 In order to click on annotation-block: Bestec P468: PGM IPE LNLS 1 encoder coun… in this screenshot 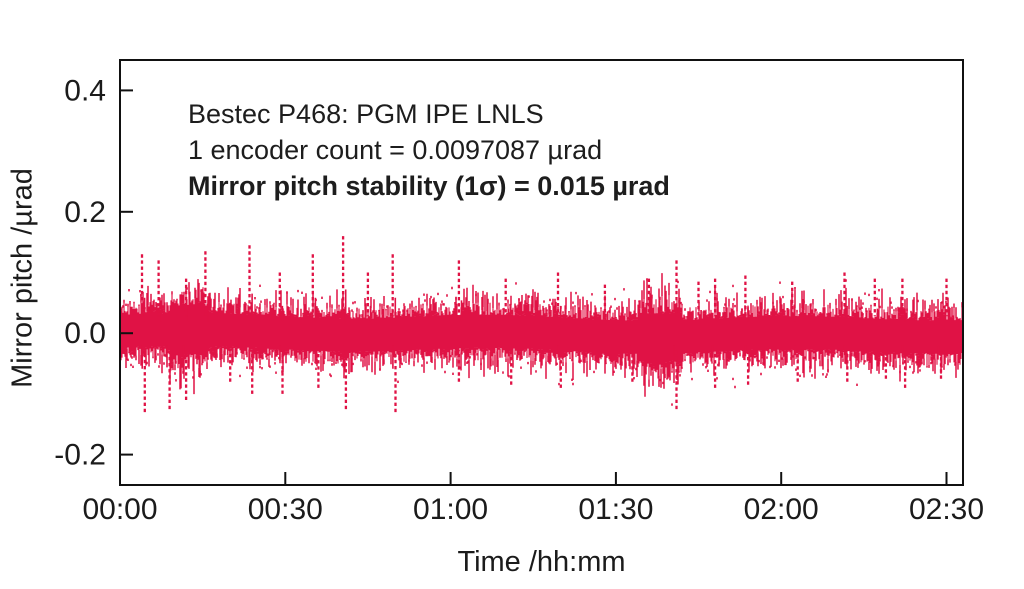, I will do `click(429, 150)`.